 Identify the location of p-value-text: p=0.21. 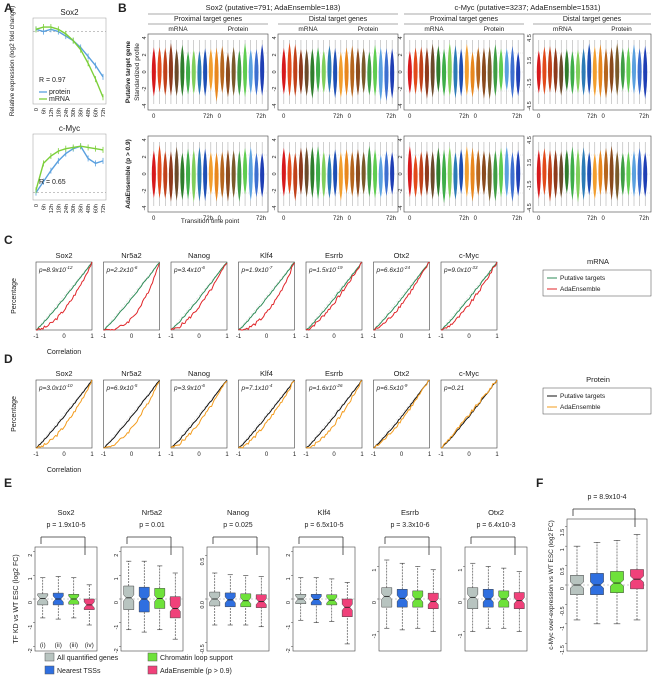
(453, 388).